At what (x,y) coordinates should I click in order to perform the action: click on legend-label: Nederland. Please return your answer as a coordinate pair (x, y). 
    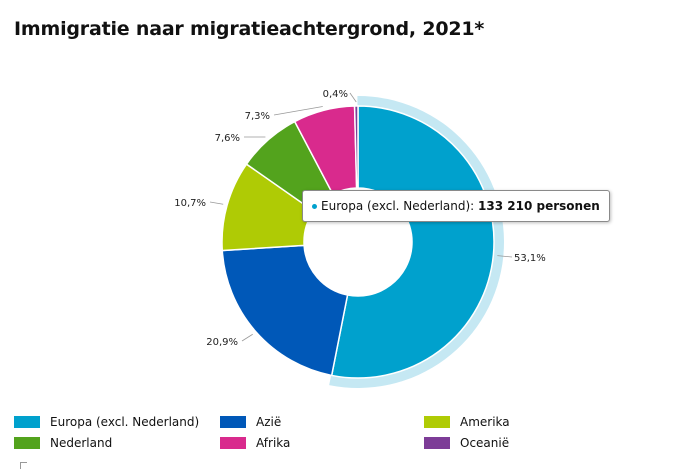
    Looking at the image, I should click on (81, 443).